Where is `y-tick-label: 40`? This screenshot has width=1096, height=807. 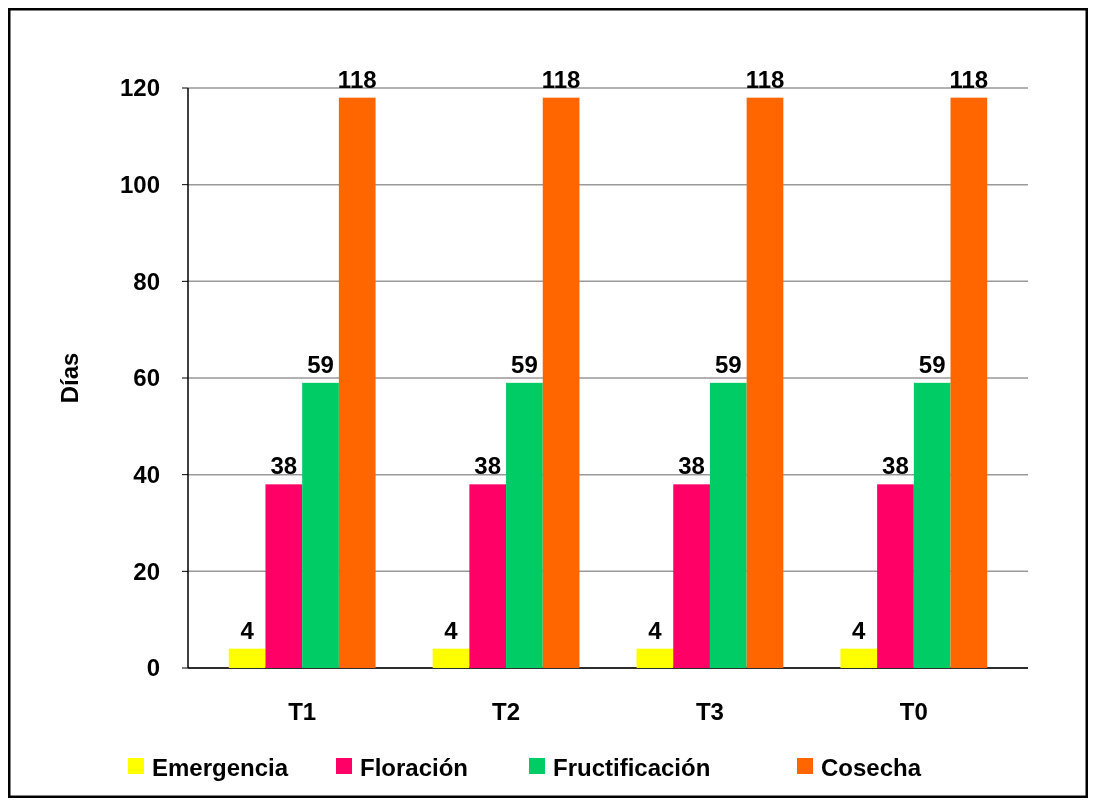
y-tick-label: 40 is located at coordinates (146, 475).